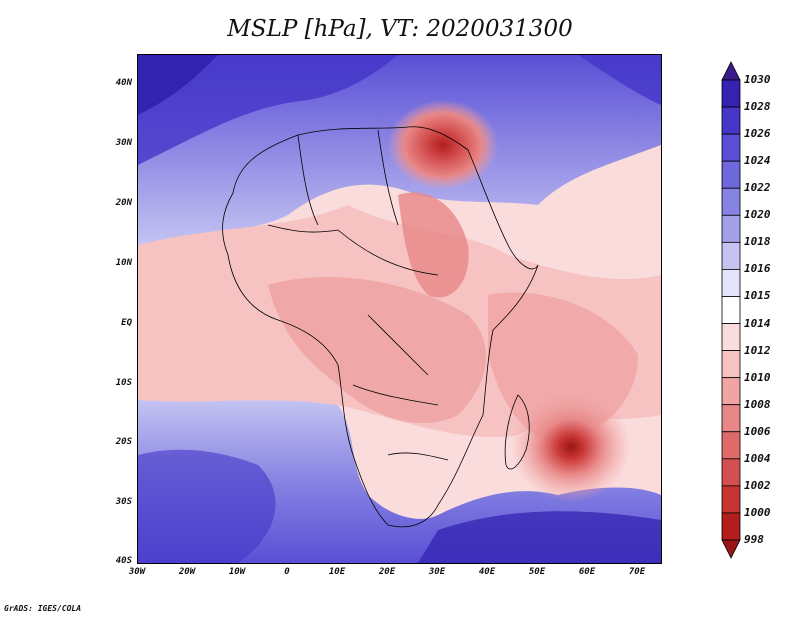 This screenshot has width=800, height=618. I want to click on lon-label-20w: 20W, so click(187, 572).